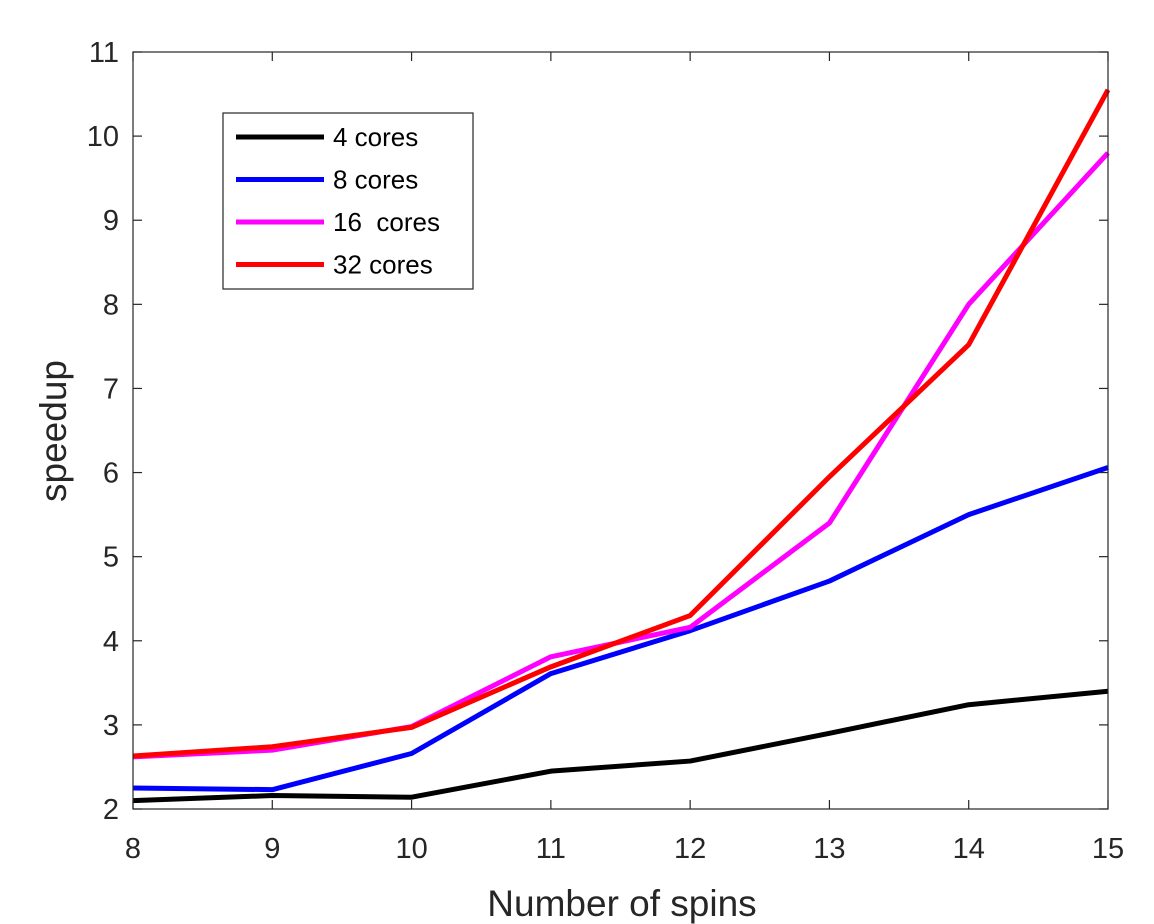  I want to click on x-tick-label: 13, so click(829, 849).